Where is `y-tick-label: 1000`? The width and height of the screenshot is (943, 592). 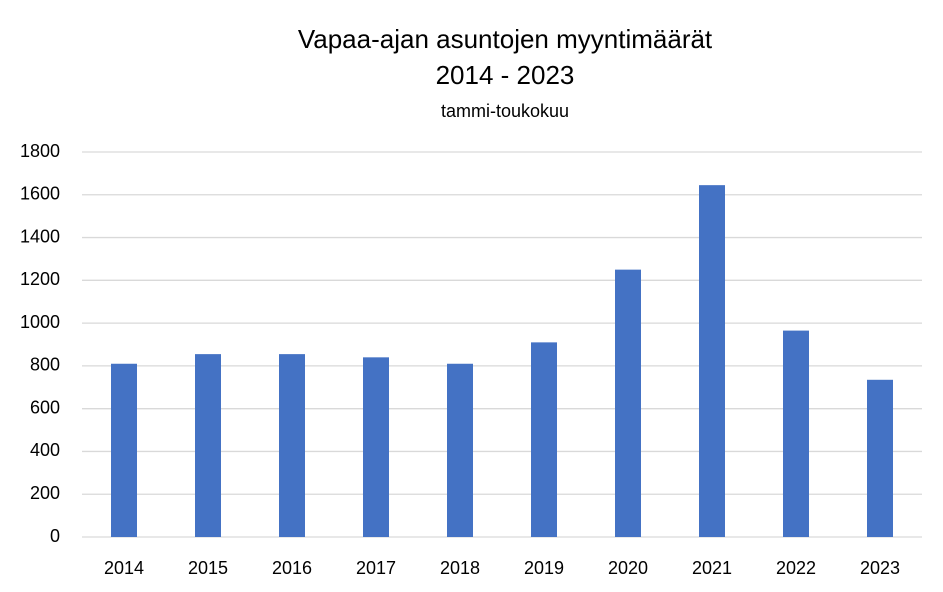 y-tick-label: 1000 is located at coordinates (40, 322).